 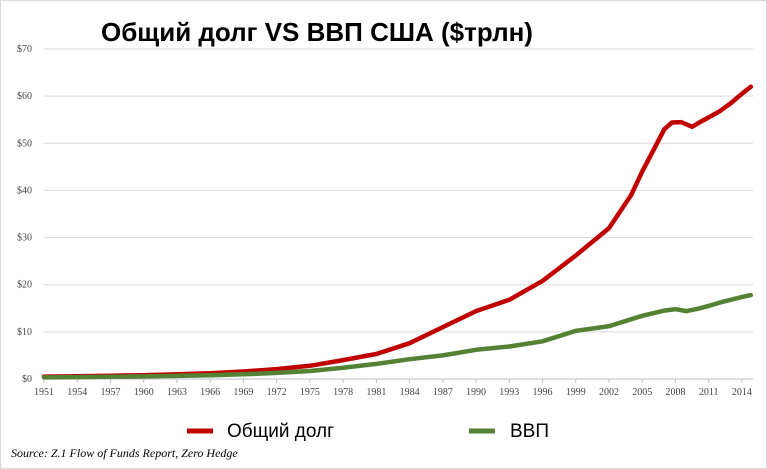 I want to click on x-tick-label: 1975, so click(x=310, y=392).